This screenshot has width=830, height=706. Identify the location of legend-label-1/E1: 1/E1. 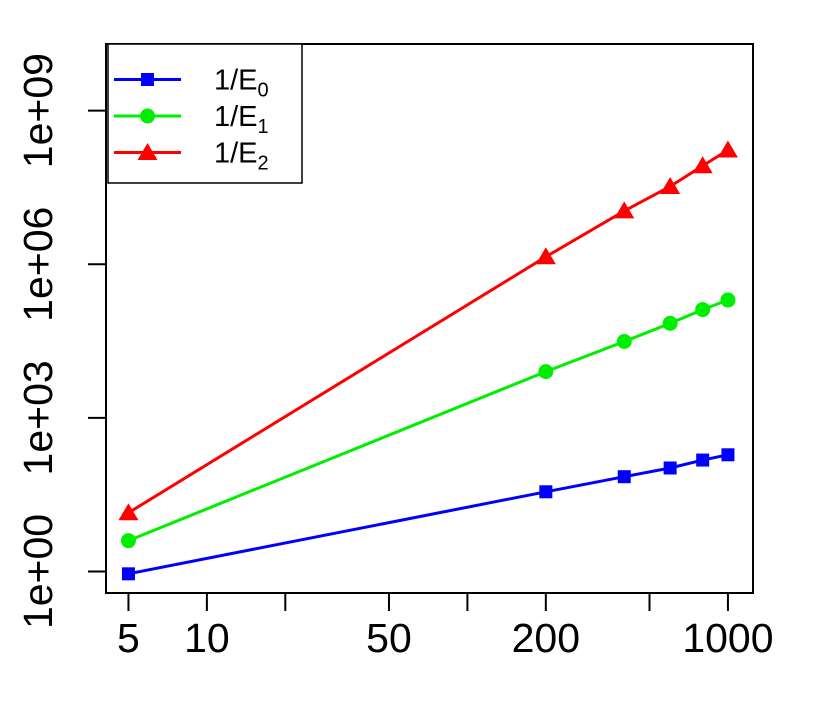
(241, 119).